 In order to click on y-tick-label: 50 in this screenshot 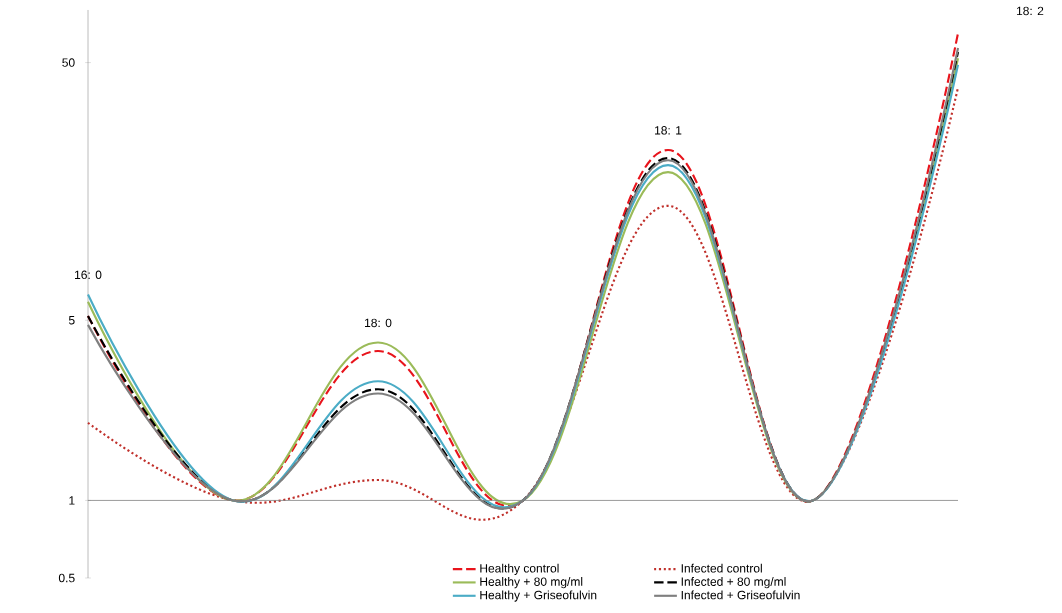, I will do `click(68, 62)`.